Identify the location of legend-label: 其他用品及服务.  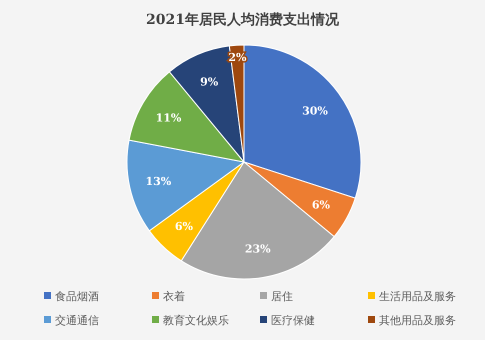
(417, 320).